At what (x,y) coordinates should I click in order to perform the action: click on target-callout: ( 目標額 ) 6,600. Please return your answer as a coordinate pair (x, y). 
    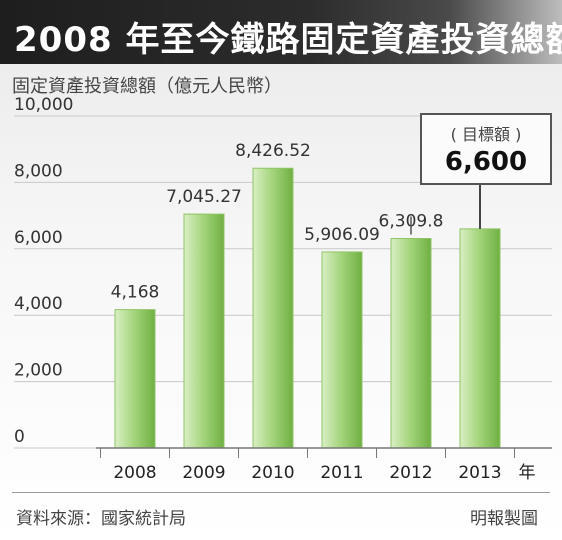
    Looking at the image, I should click on (486, 149).